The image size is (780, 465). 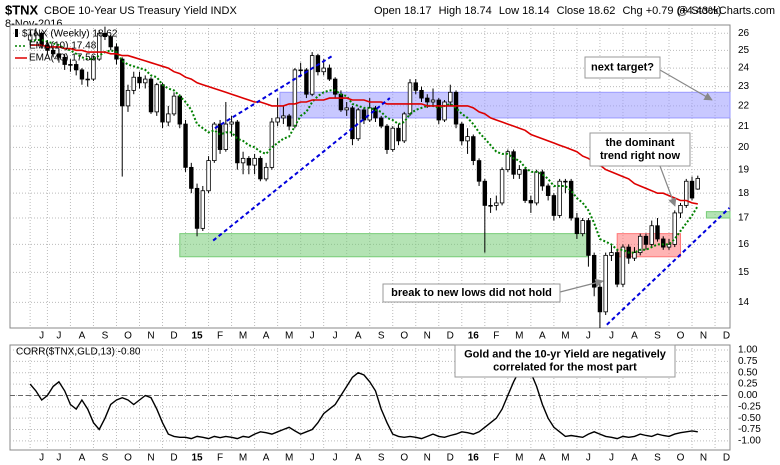 What do you see at coordinates (744, 86) in the screenshot?
I see `y-tick-label: 23` at bounding box center [744, 86].